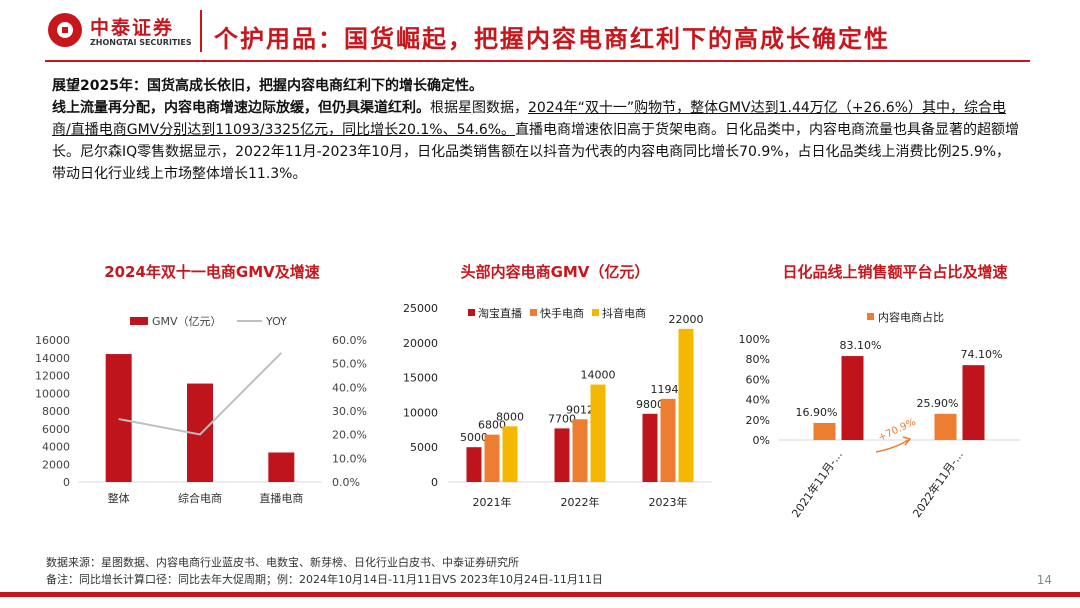 The image size is (1080, 608). What do you see at coordinates (141, 42) in the screenshot?
I see `logo-english-name: ZHONGTAI SECURITIES` at bounding box center [141, 42].